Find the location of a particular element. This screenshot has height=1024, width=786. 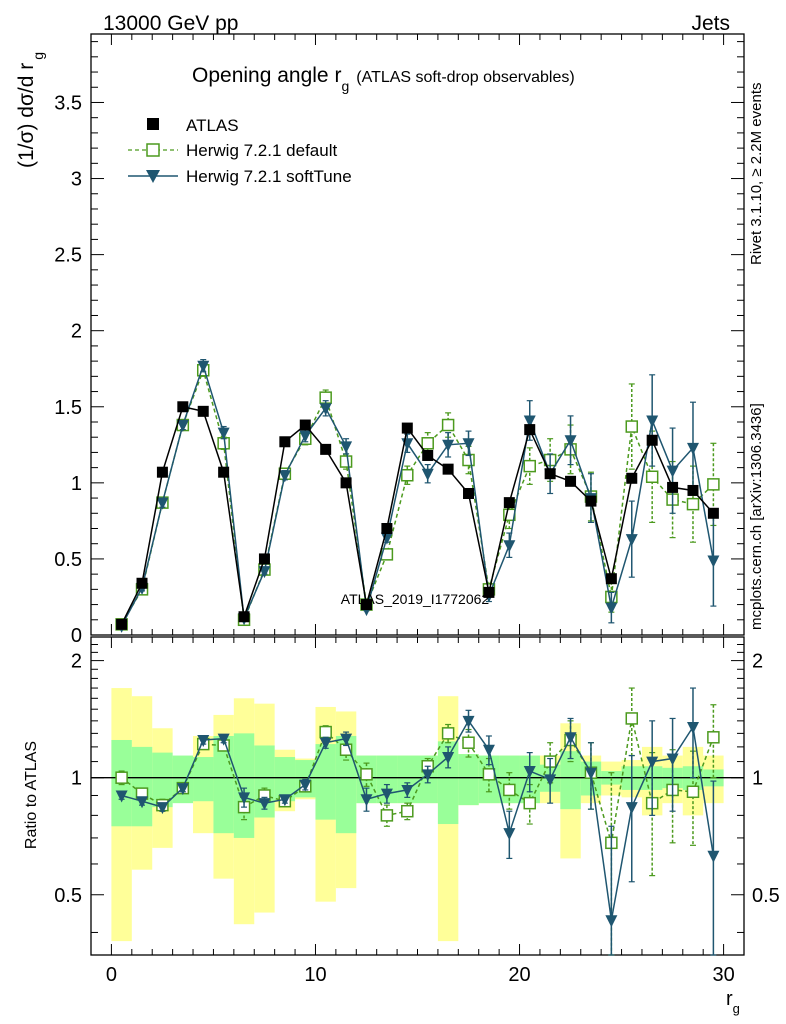

y-tick-label: 0.5 is located at coordinates (68, 560).